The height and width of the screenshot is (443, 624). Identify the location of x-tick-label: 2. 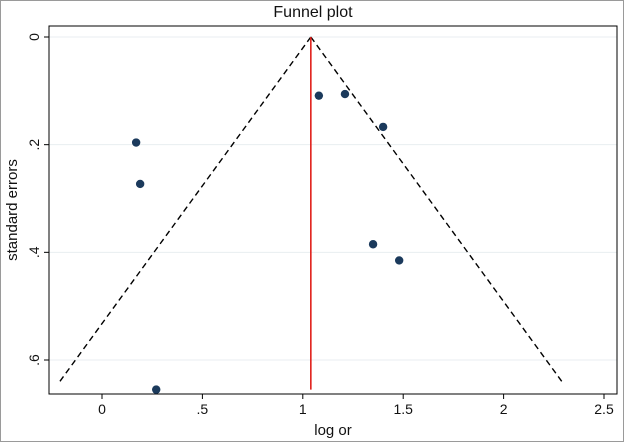
(504, 409).